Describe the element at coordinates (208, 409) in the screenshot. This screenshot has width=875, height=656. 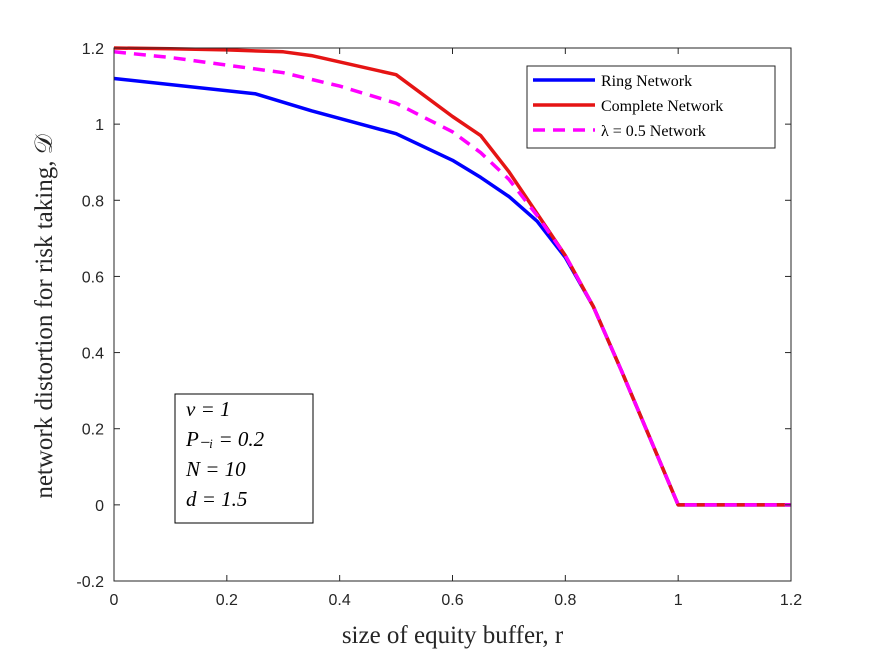
I see `annotation-line-1: v = 1` at that location.